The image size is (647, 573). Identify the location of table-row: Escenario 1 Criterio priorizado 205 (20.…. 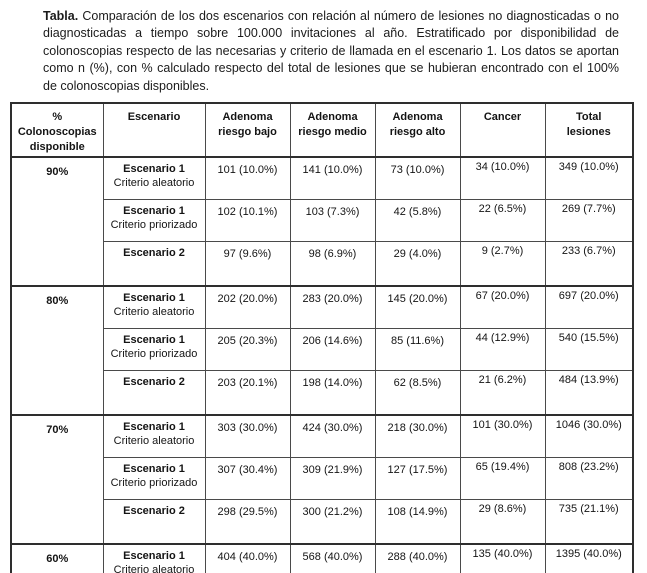
(322, 349).